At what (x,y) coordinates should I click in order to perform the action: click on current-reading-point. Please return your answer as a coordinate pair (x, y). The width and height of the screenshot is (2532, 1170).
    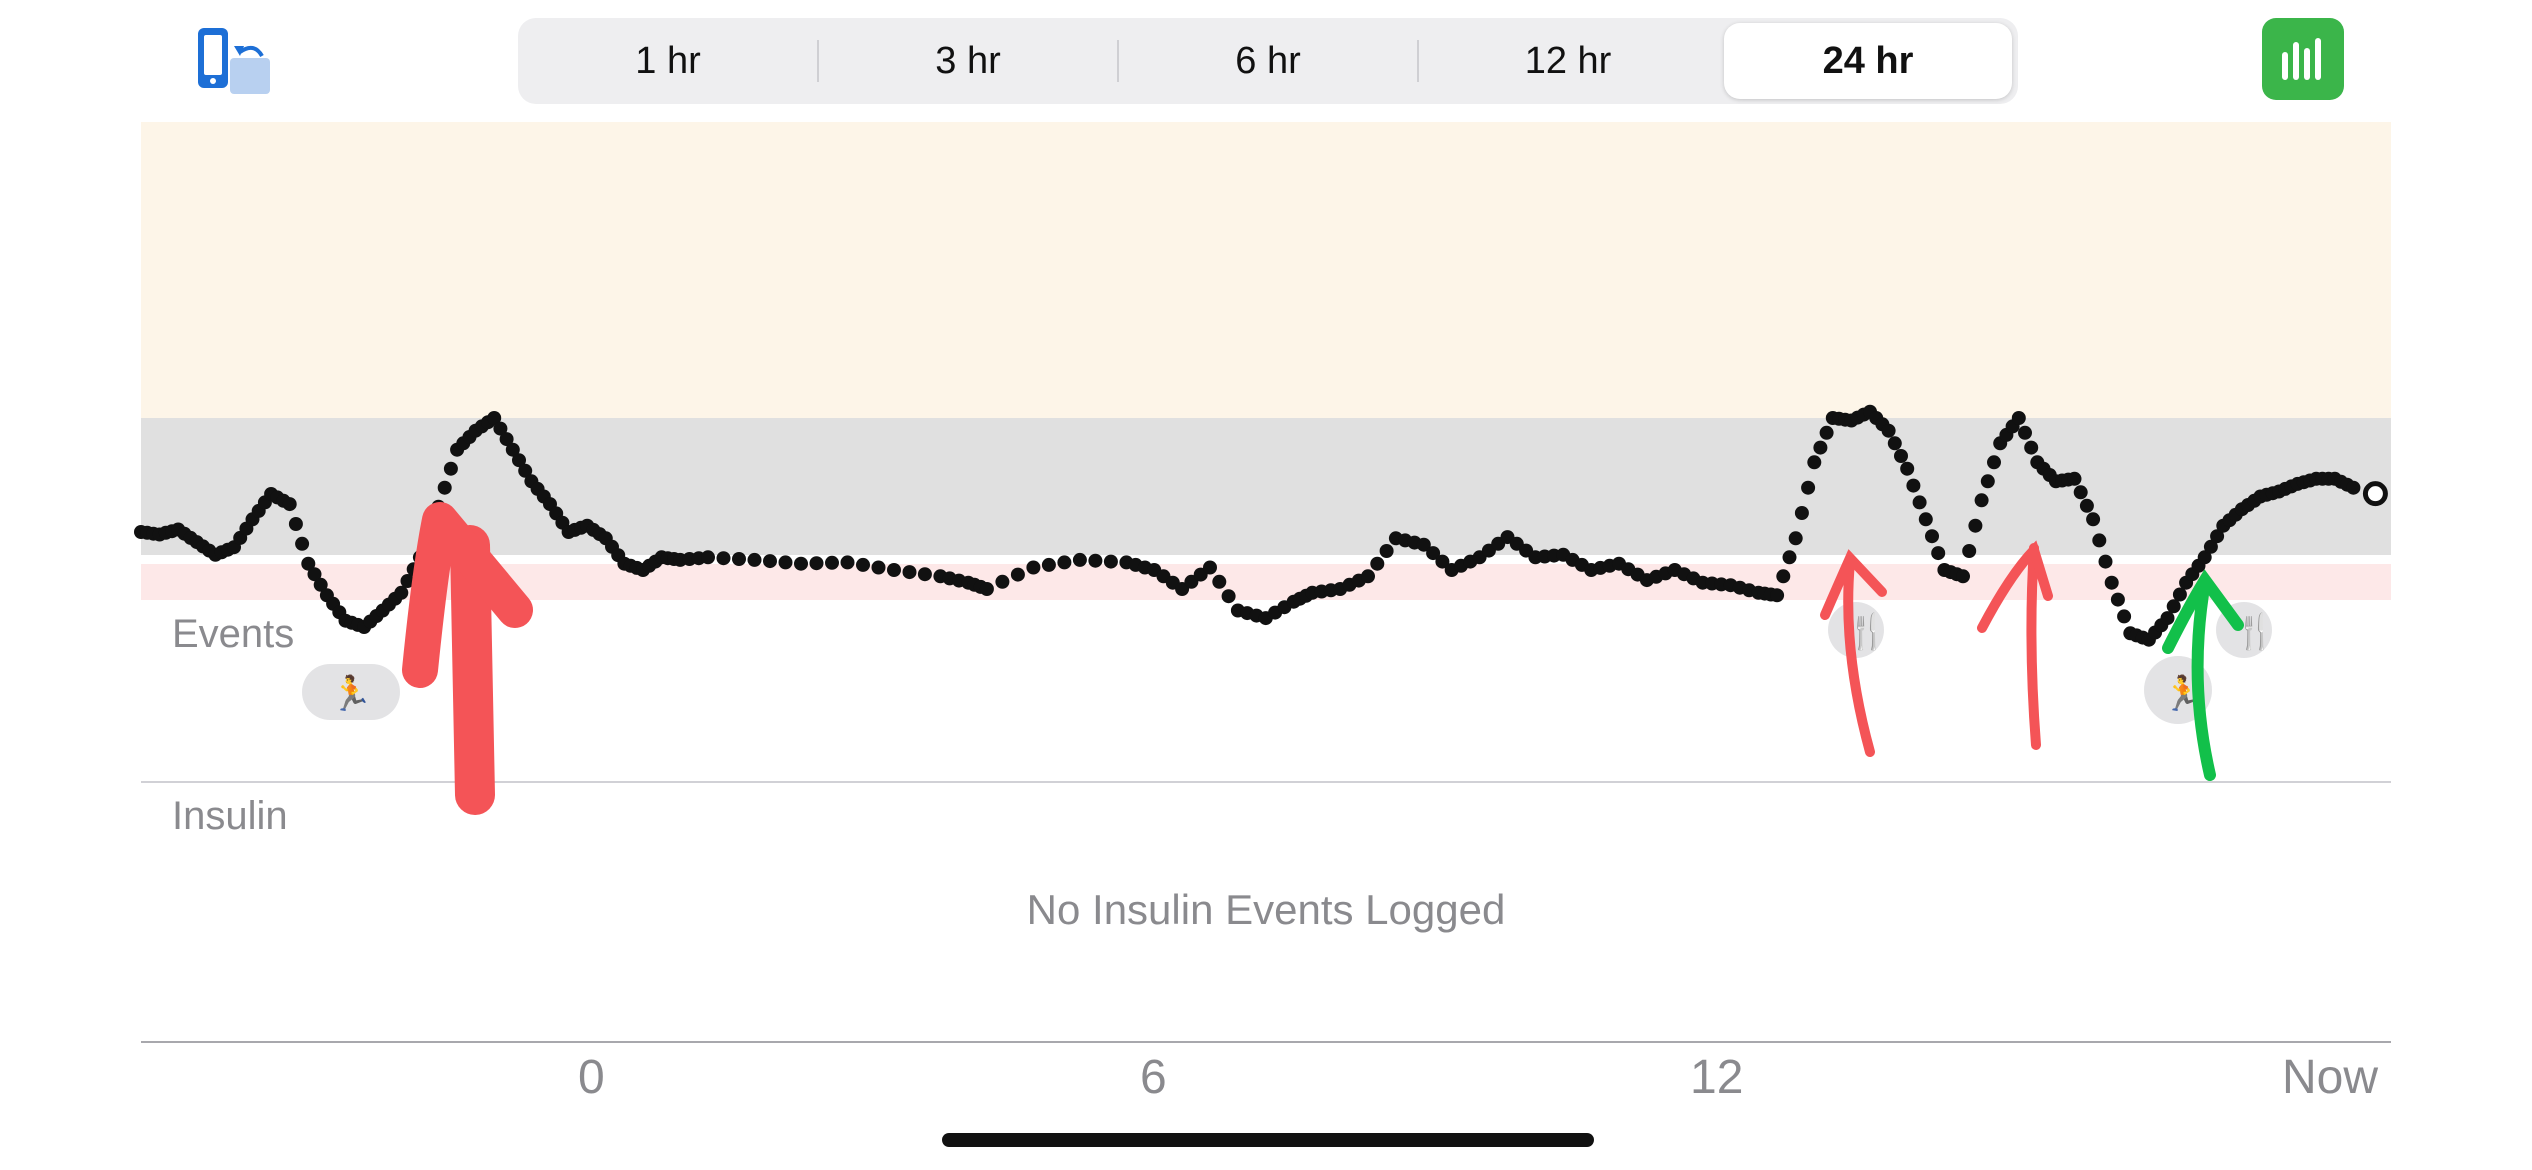
    Looking at the image, I should click on (2375, 494).